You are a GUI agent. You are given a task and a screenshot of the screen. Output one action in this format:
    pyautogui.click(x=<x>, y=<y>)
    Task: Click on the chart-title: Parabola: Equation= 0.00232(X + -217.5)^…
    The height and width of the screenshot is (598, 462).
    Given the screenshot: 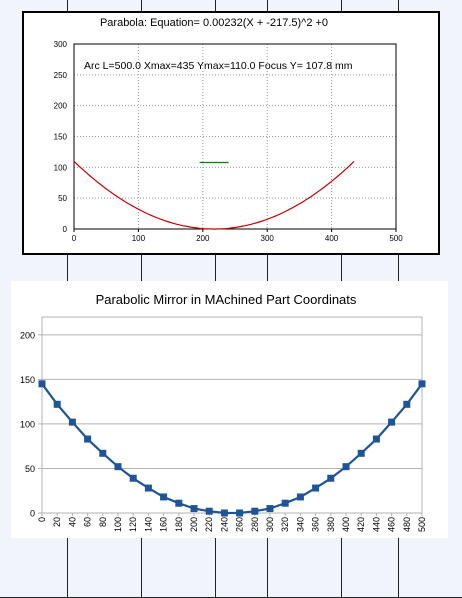 What is the action you would take?
    pyautogui.click(x=214, y=23)
    